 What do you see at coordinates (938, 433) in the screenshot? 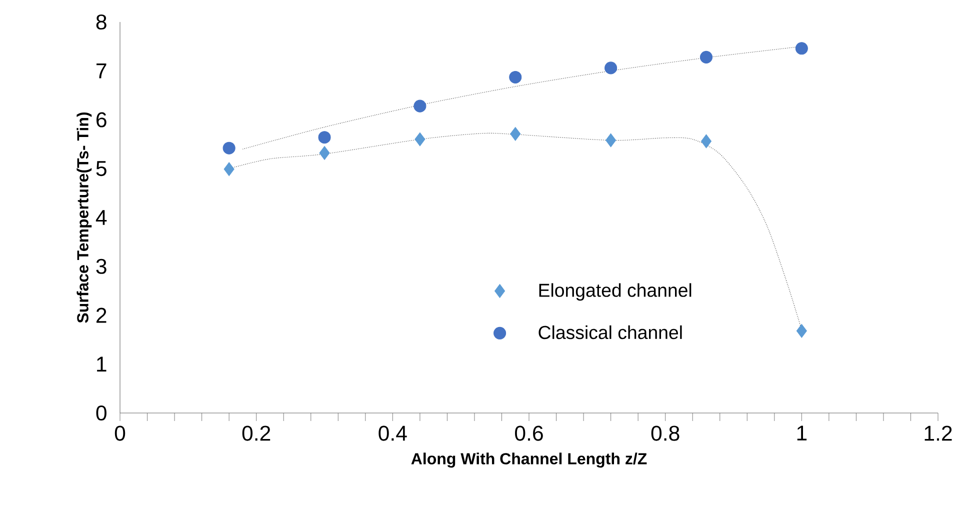
I see `x-tick-label: 1.2` at bounding box center [938, 433].